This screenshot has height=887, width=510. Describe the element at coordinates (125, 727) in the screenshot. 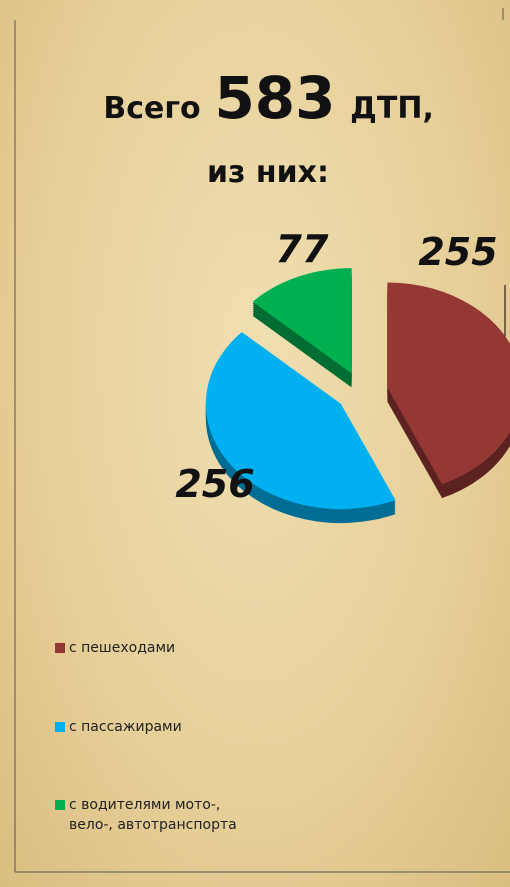

I see `legend-label: с пассажирами` at that location.